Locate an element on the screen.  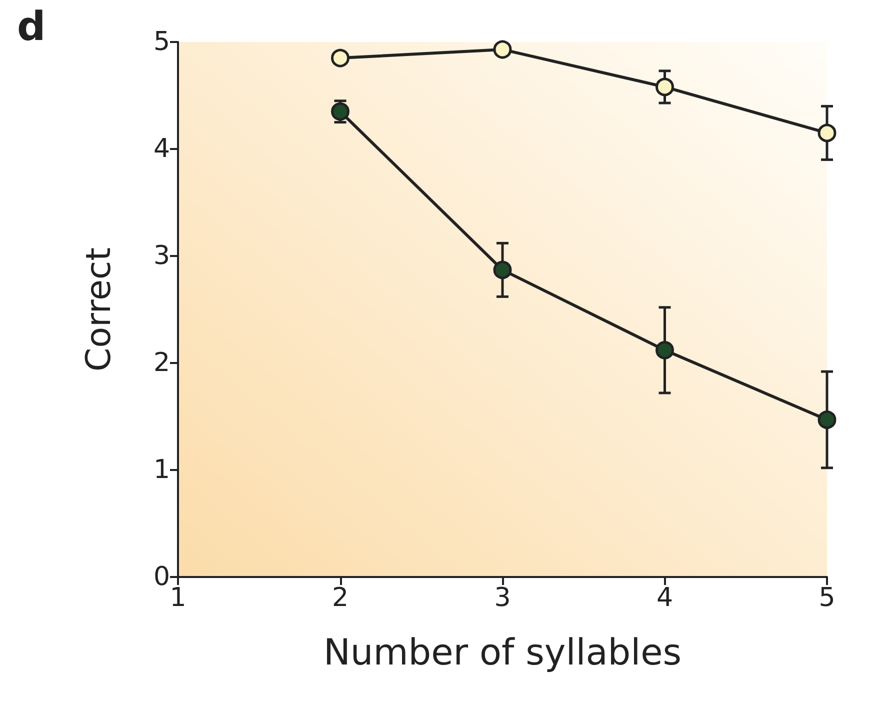
y-tick-label: 4 is located at coordinates (161, 149).